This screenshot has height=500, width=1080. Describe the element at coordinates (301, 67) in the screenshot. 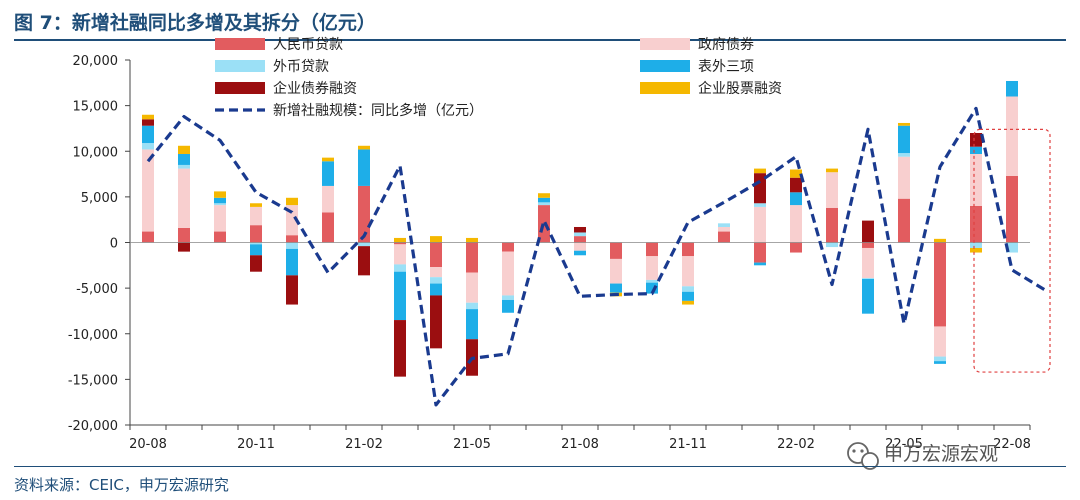

I see `legend-label: 外币贷款` at that location.